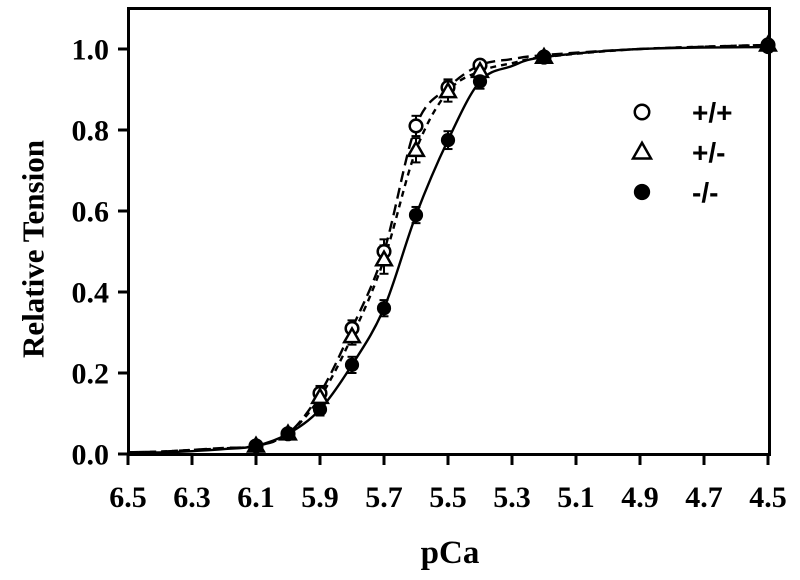 The image size is (800, 580). I want to click on x-tick-label: 4.9, so click(640, 497).